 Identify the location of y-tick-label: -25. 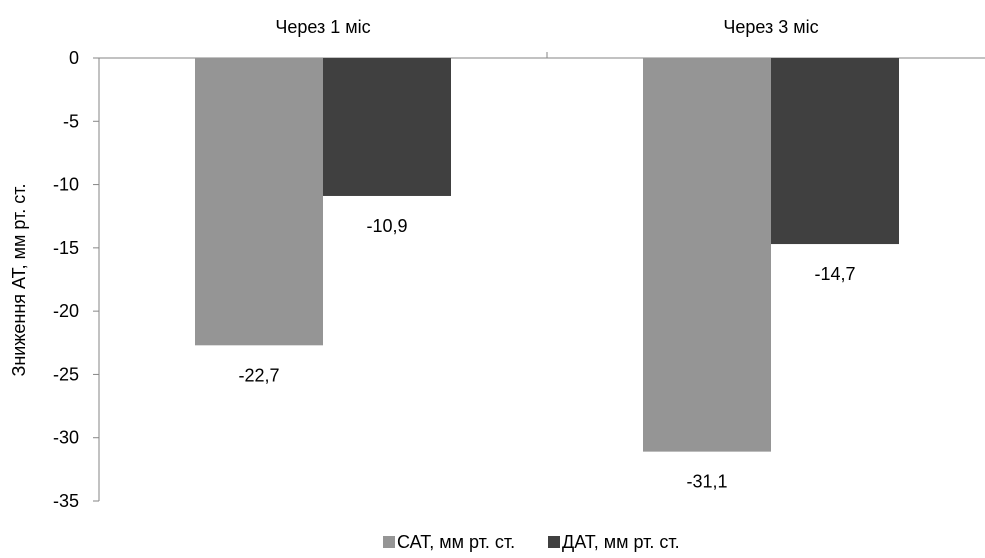
(66, 374).